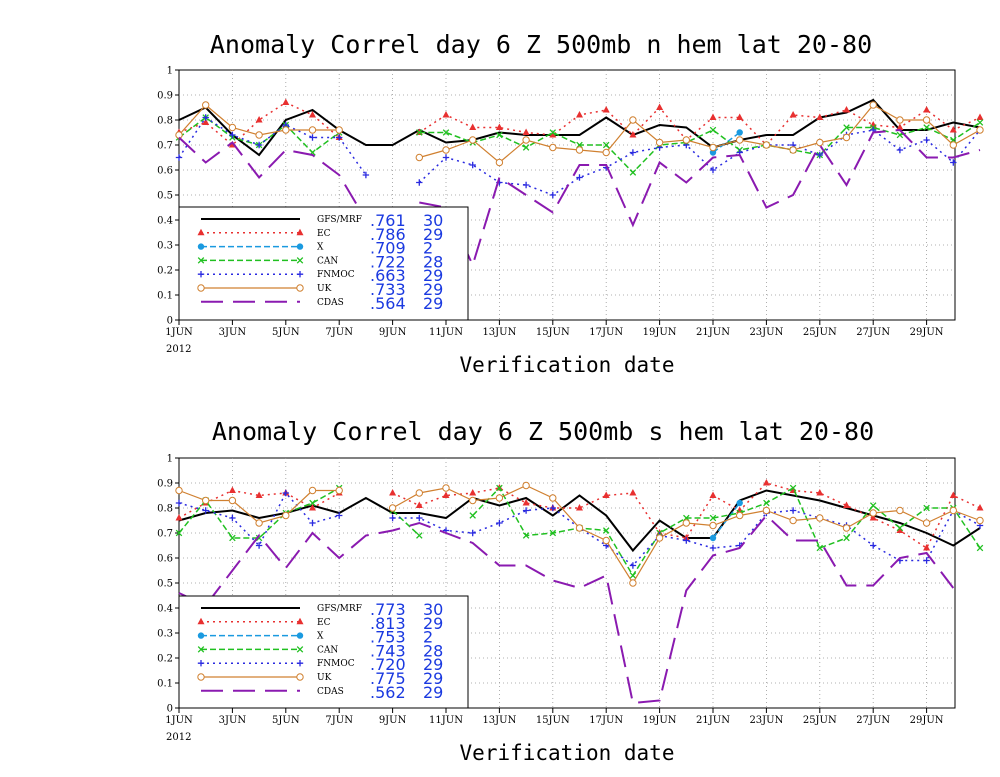 The height and width of the screenshot is (777, 1000). Describe the element at coordinates (388, 289) in the screenshot. I see `legend-mean-value: .733` at that location.